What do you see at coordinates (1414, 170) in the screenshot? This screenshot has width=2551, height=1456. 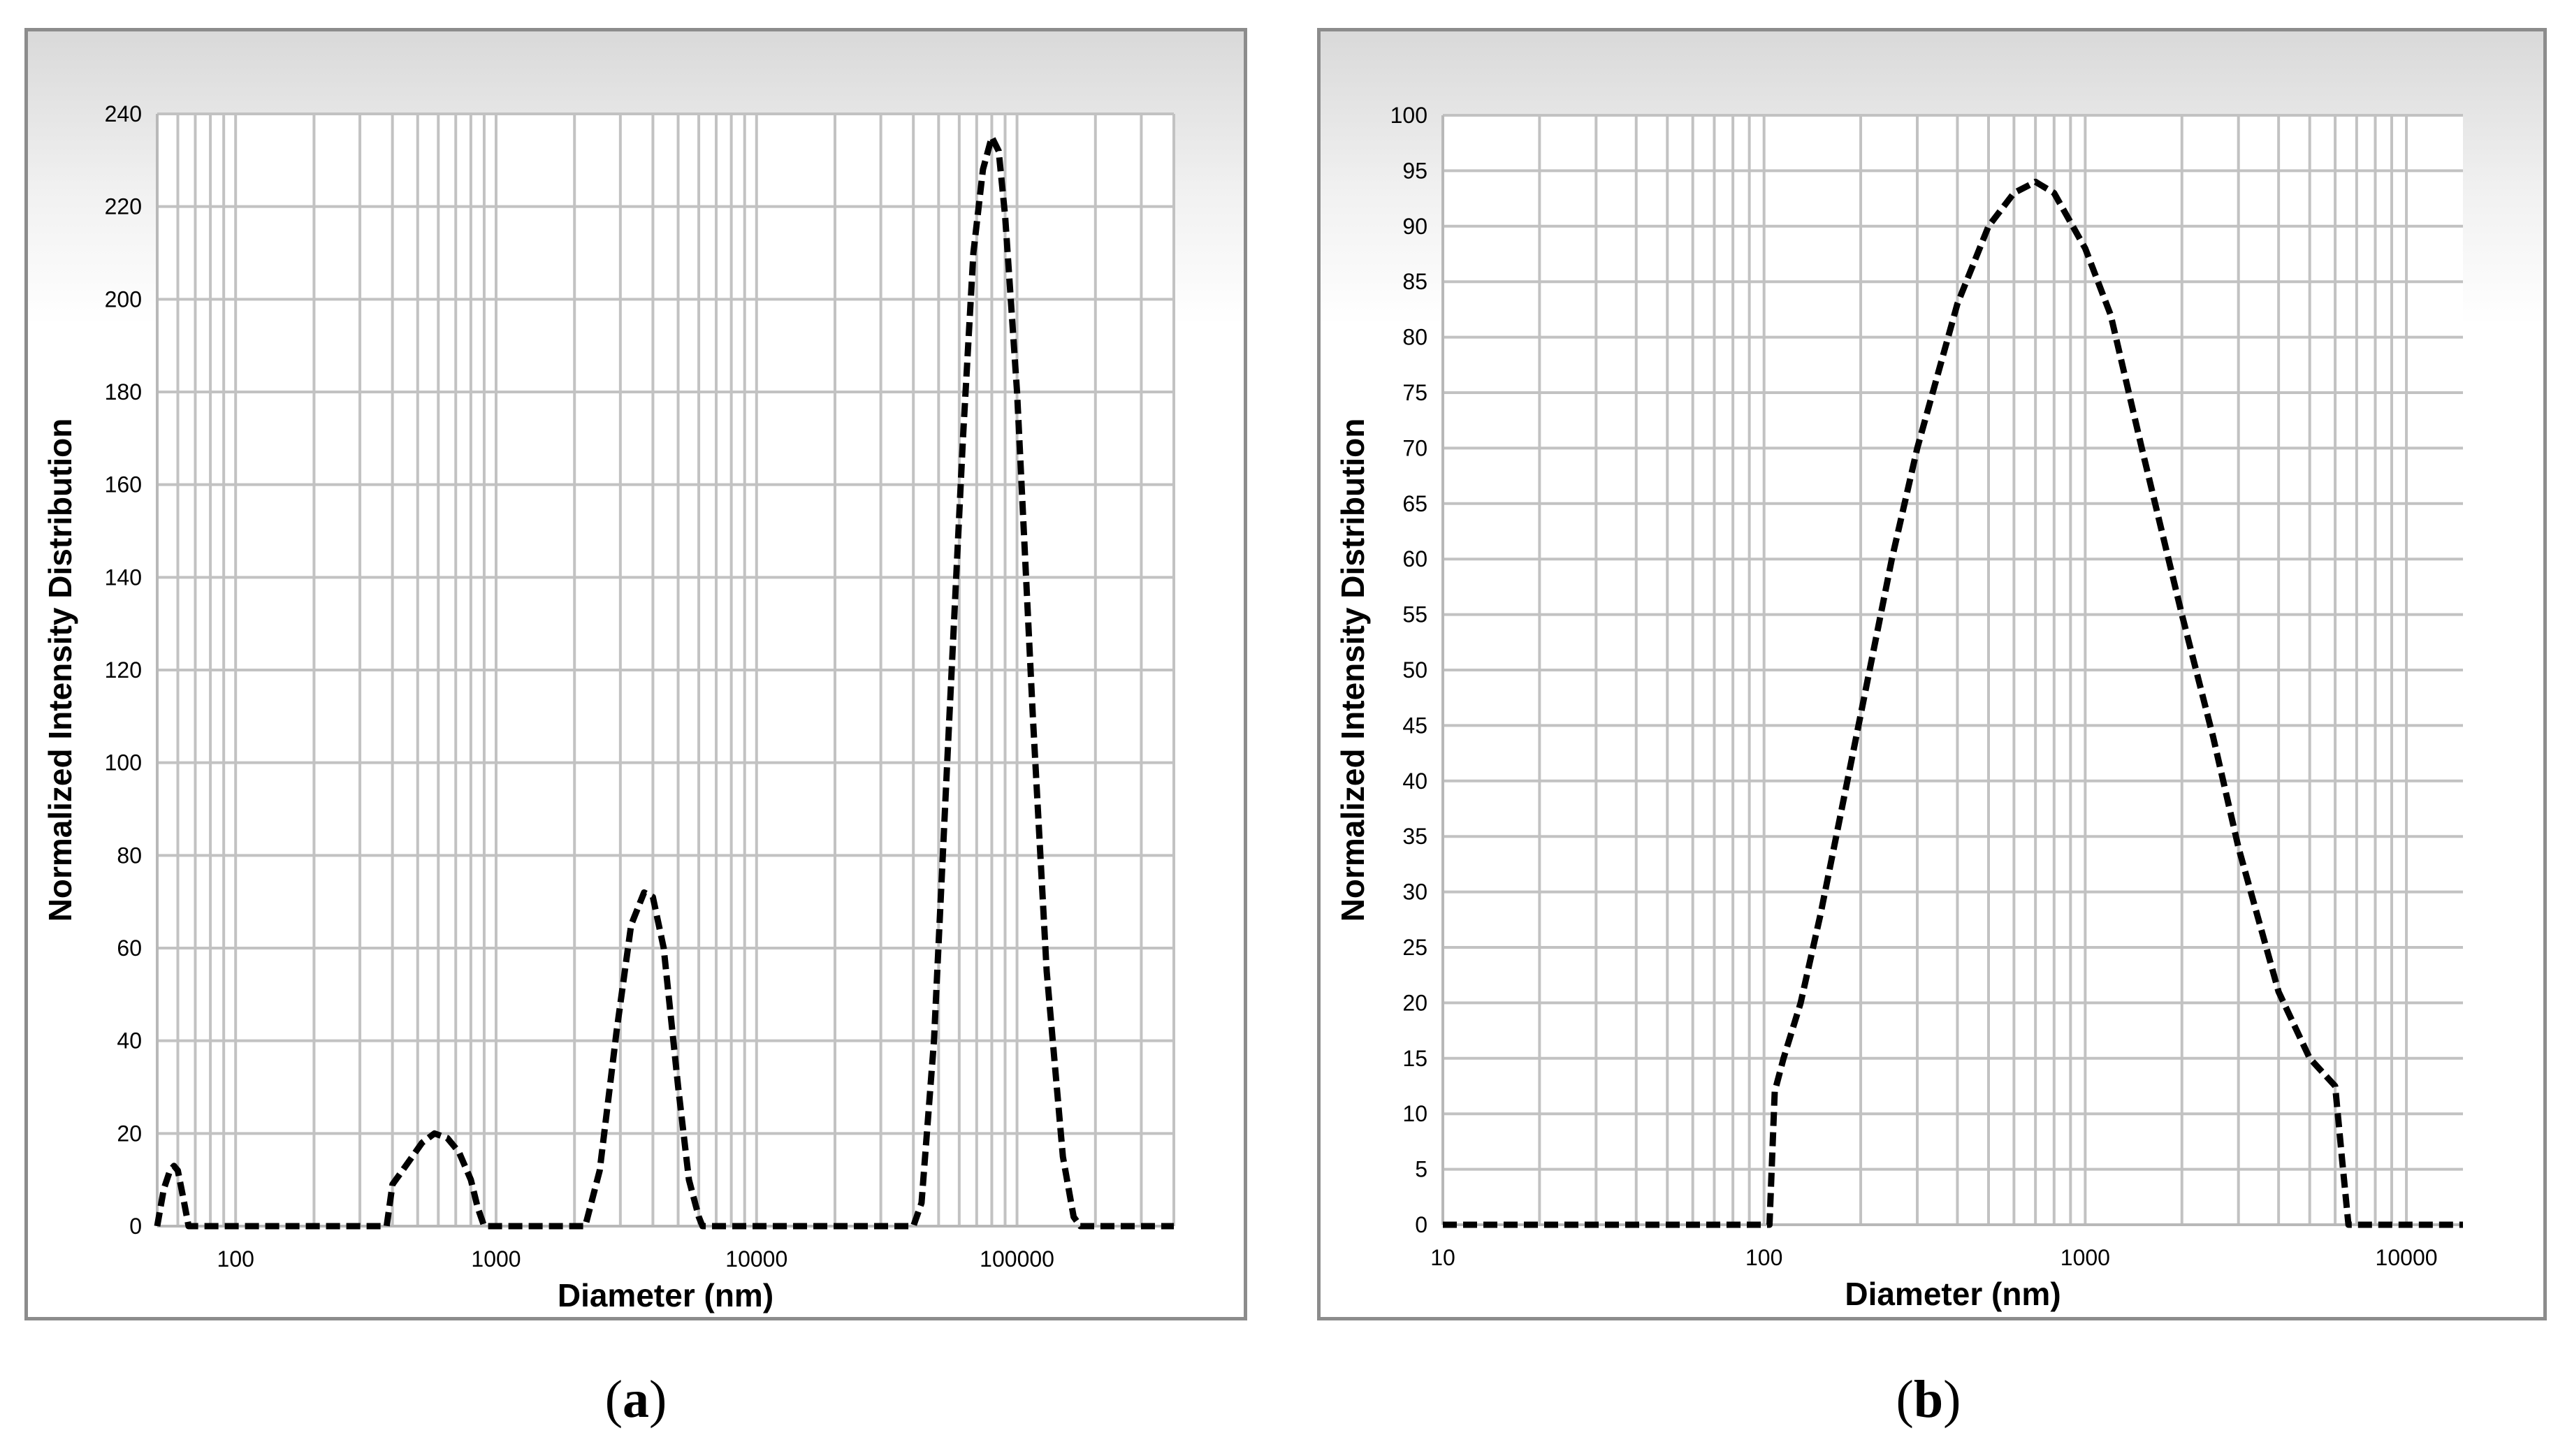 I see `y-tick-label: 95` at bounding box center [1414, 170].